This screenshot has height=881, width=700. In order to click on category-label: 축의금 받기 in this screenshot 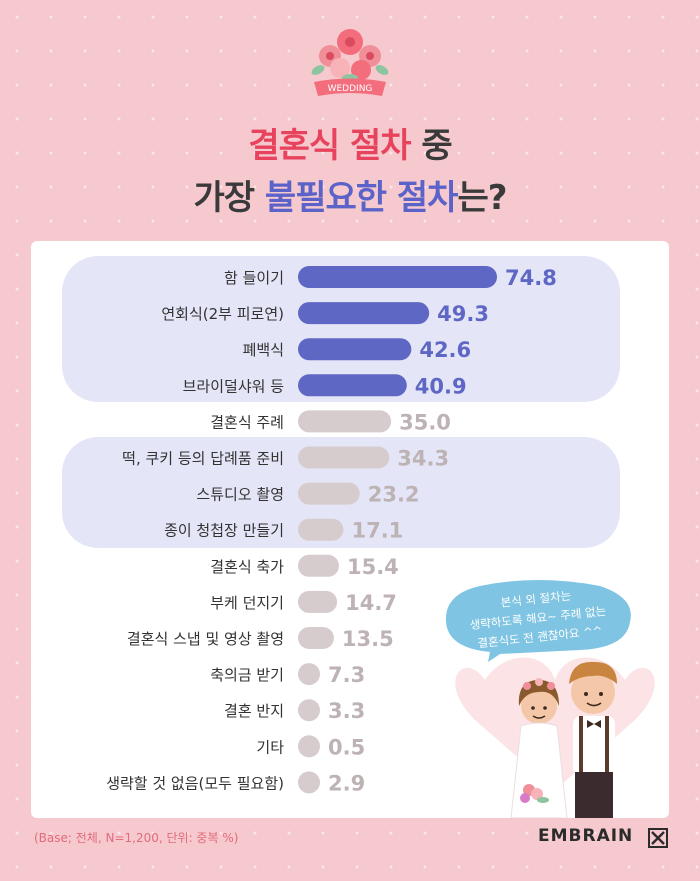, I will do `click(247, 675)`.